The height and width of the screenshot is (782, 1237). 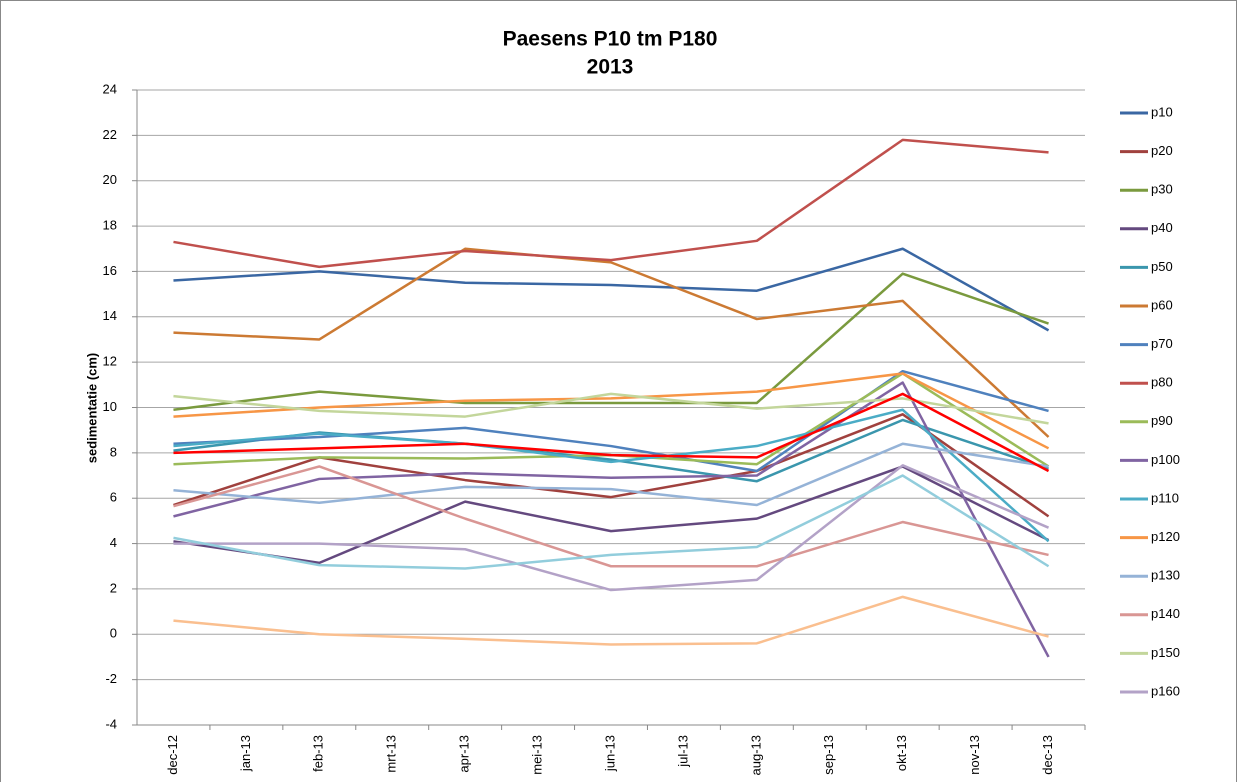 I want to click on x-tick-label: apr-13, so click(x=464, y=754).